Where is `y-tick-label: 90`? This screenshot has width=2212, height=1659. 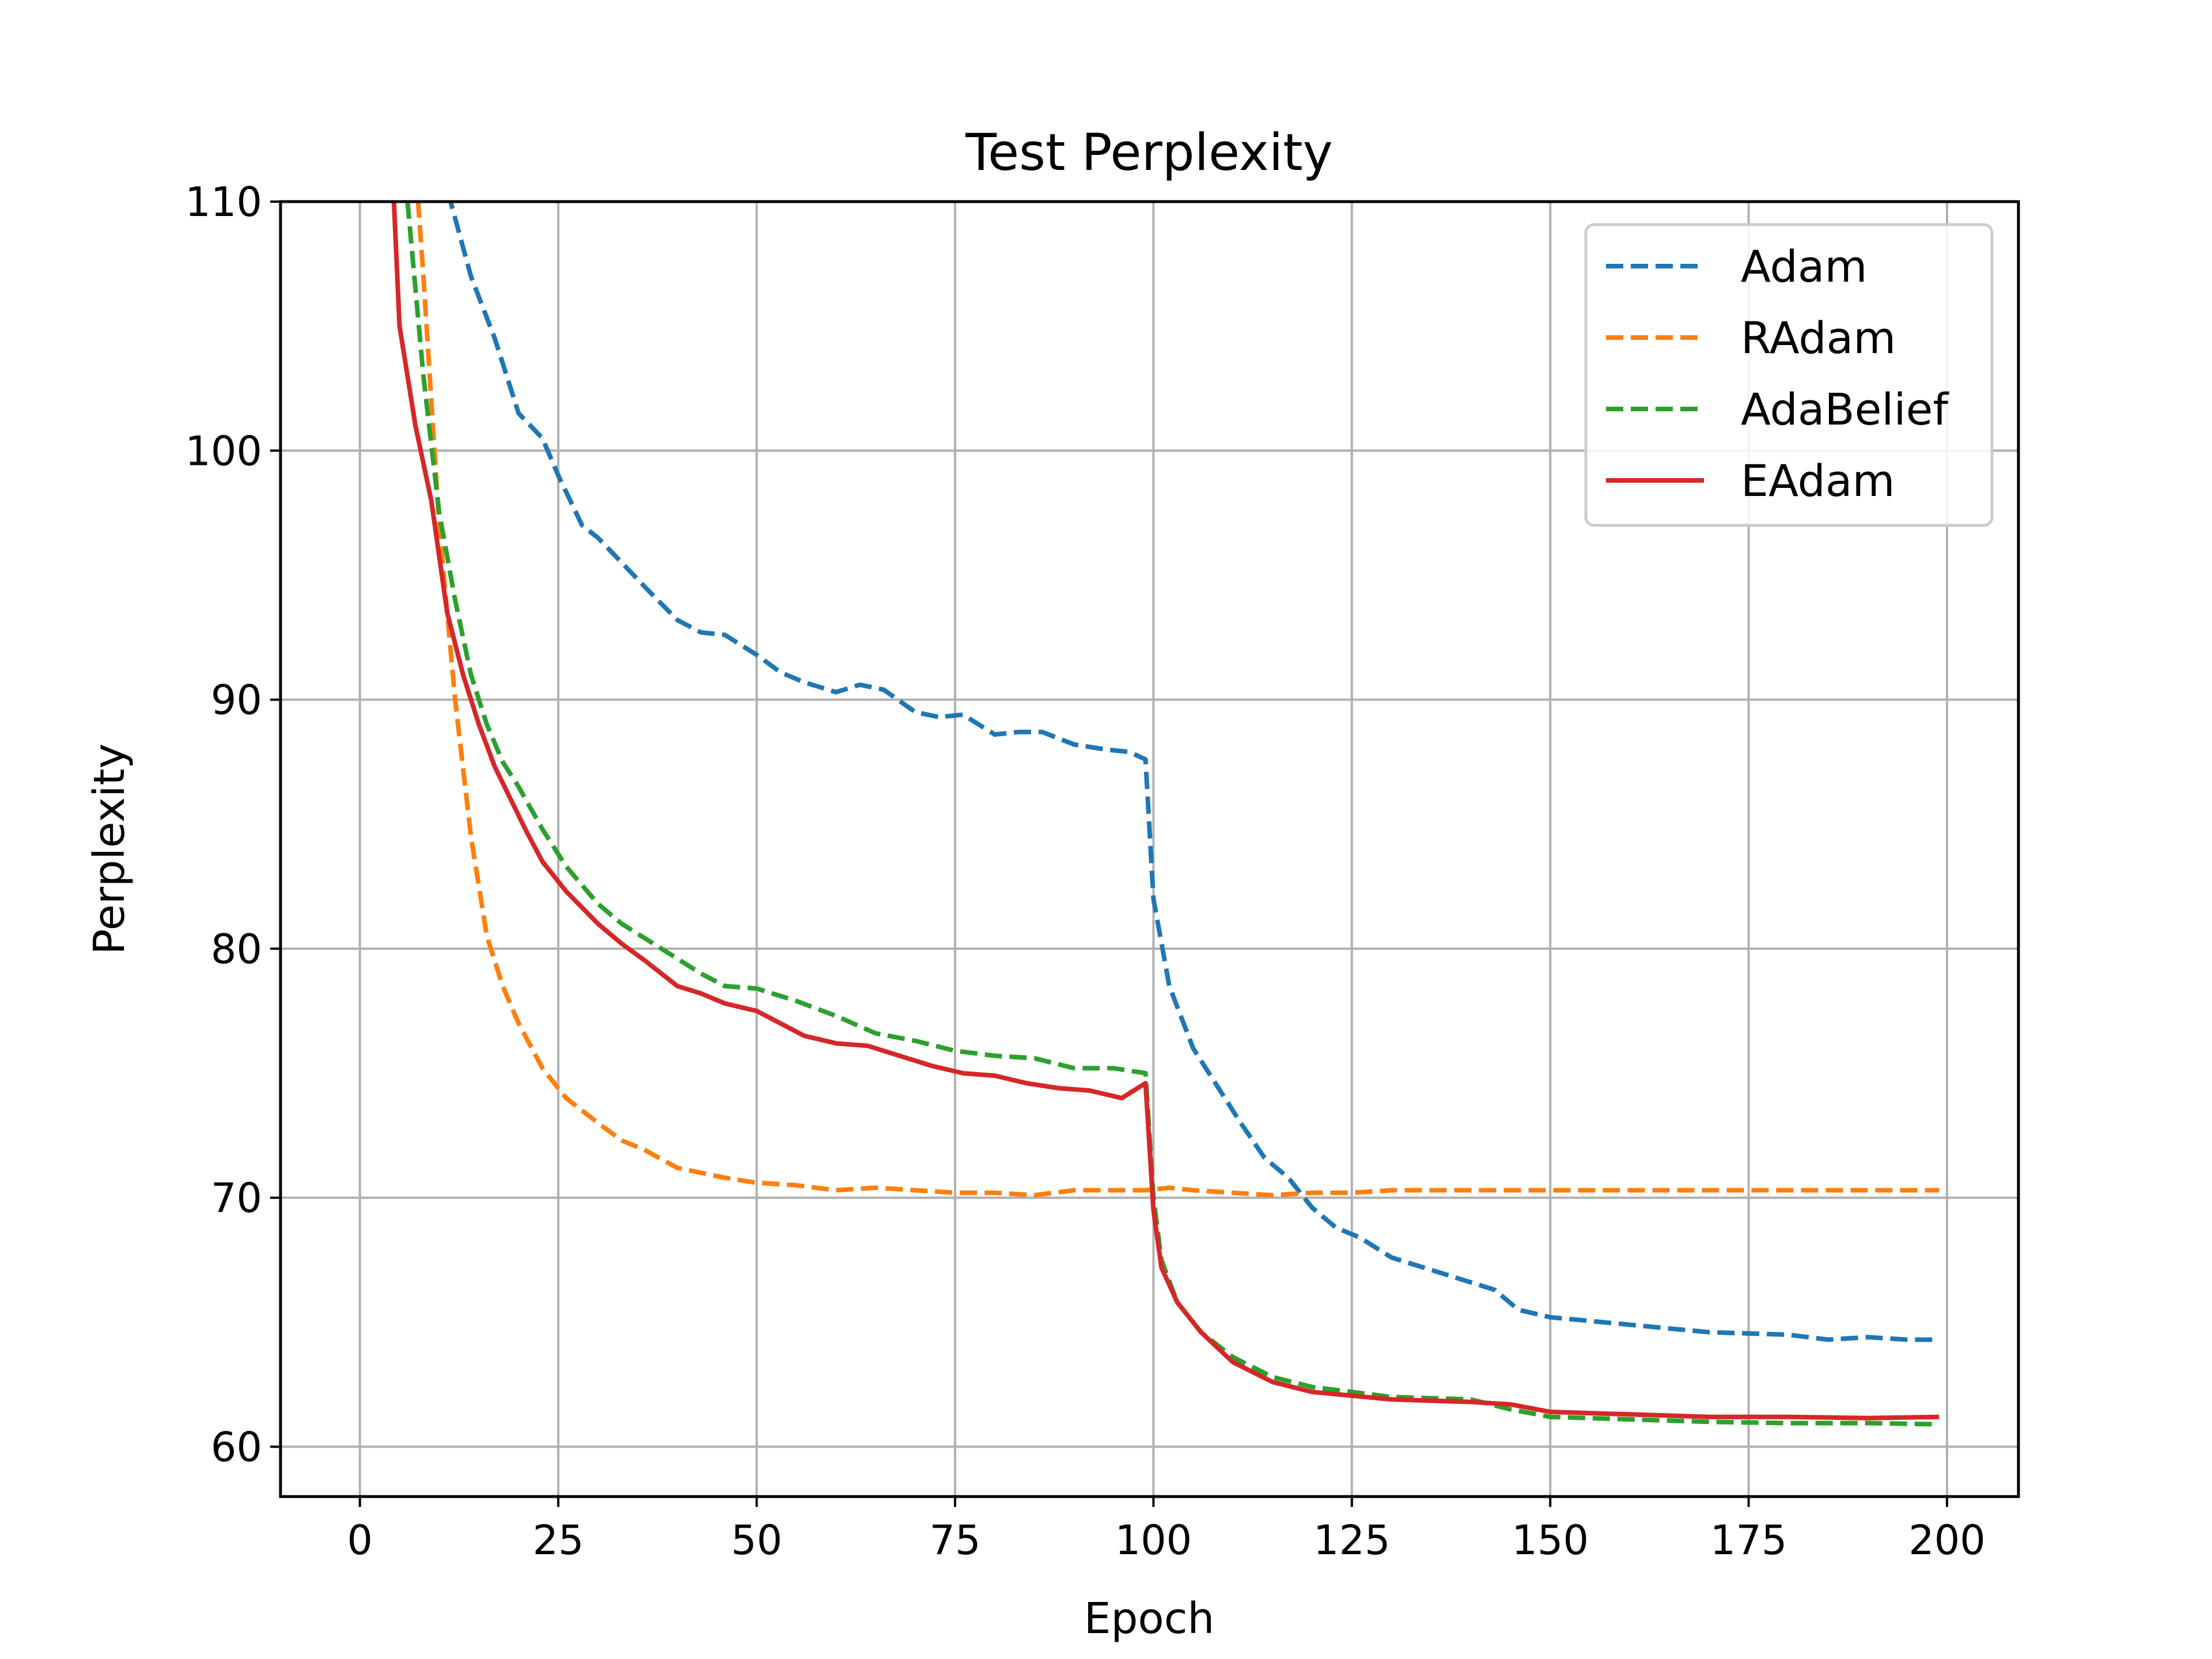
y-tick-label: 90 is located at coordinates (236, 700).